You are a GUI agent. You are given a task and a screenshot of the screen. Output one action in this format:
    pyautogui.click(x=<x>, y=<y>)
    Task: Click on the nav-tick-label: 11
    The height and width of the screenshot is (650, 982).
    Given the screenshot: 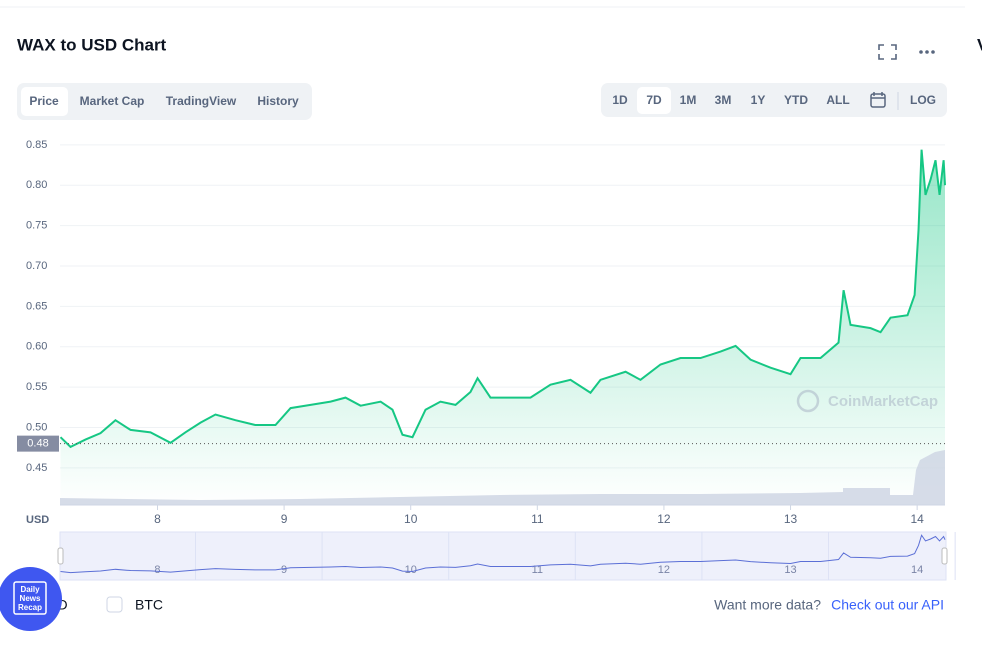 What is the action you would take?
    pyautogui.click(x=537, y=570)
    